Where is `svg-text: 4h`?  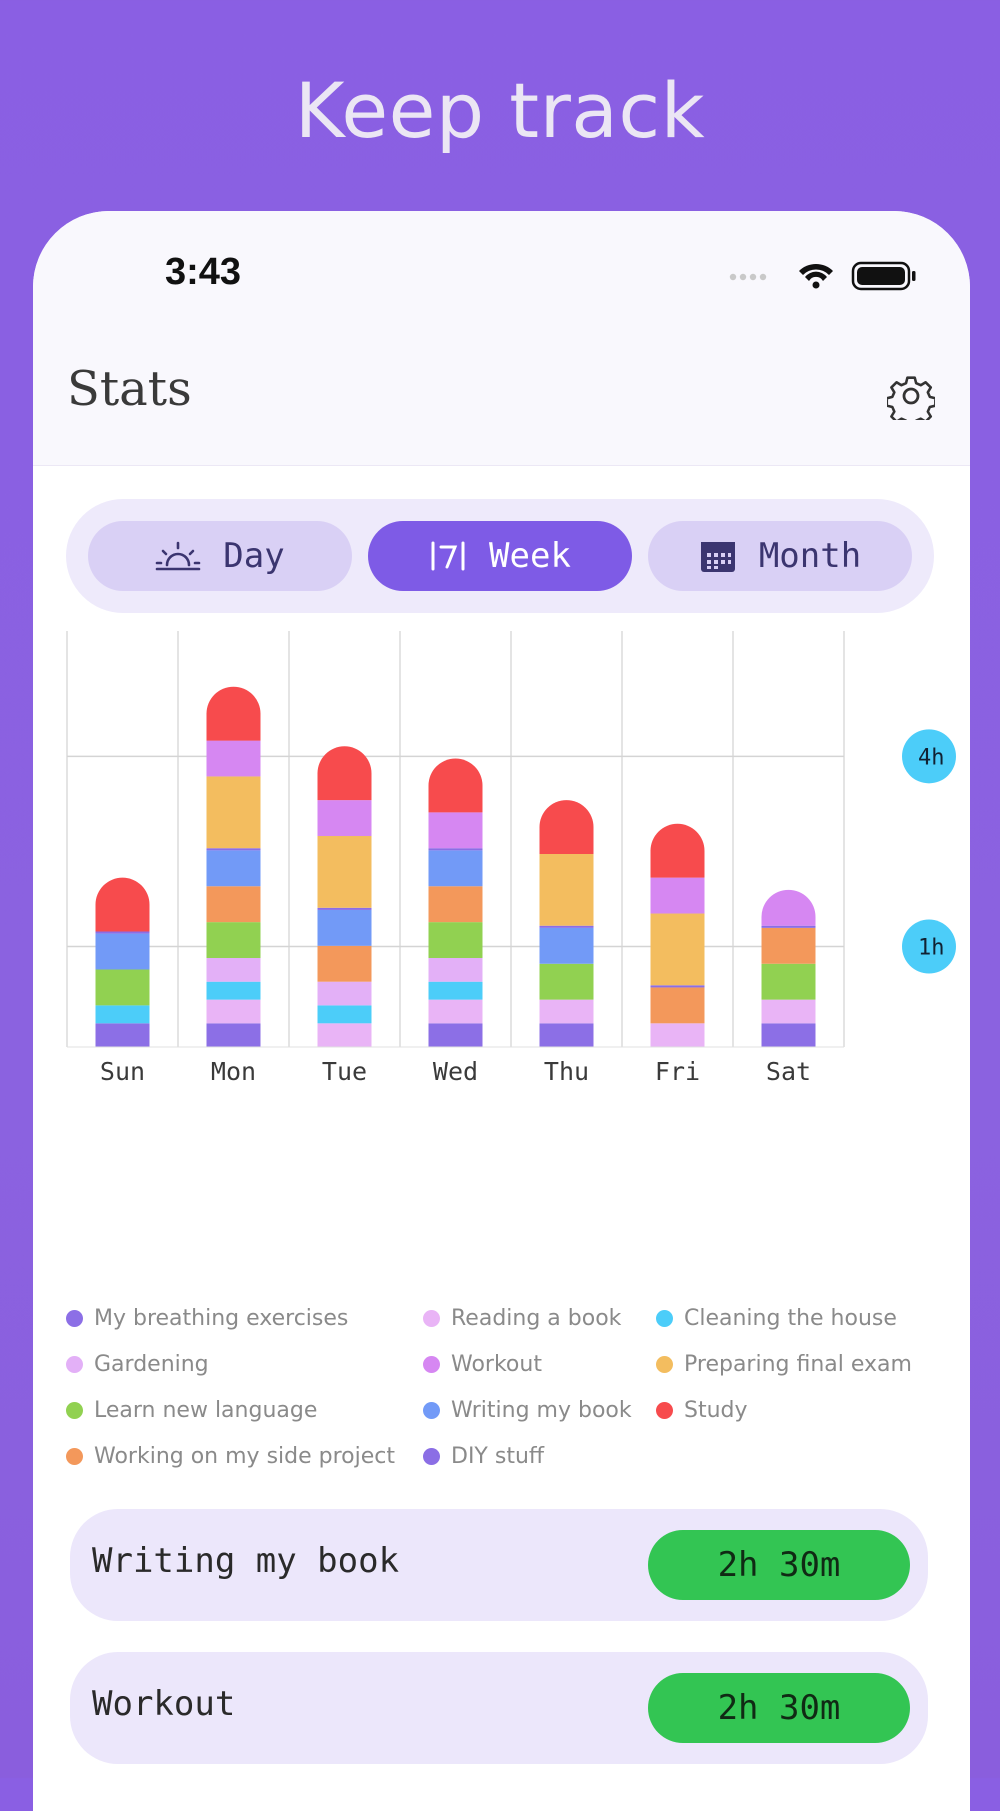
svg-text: 4h is located at coordinates (931, 757).